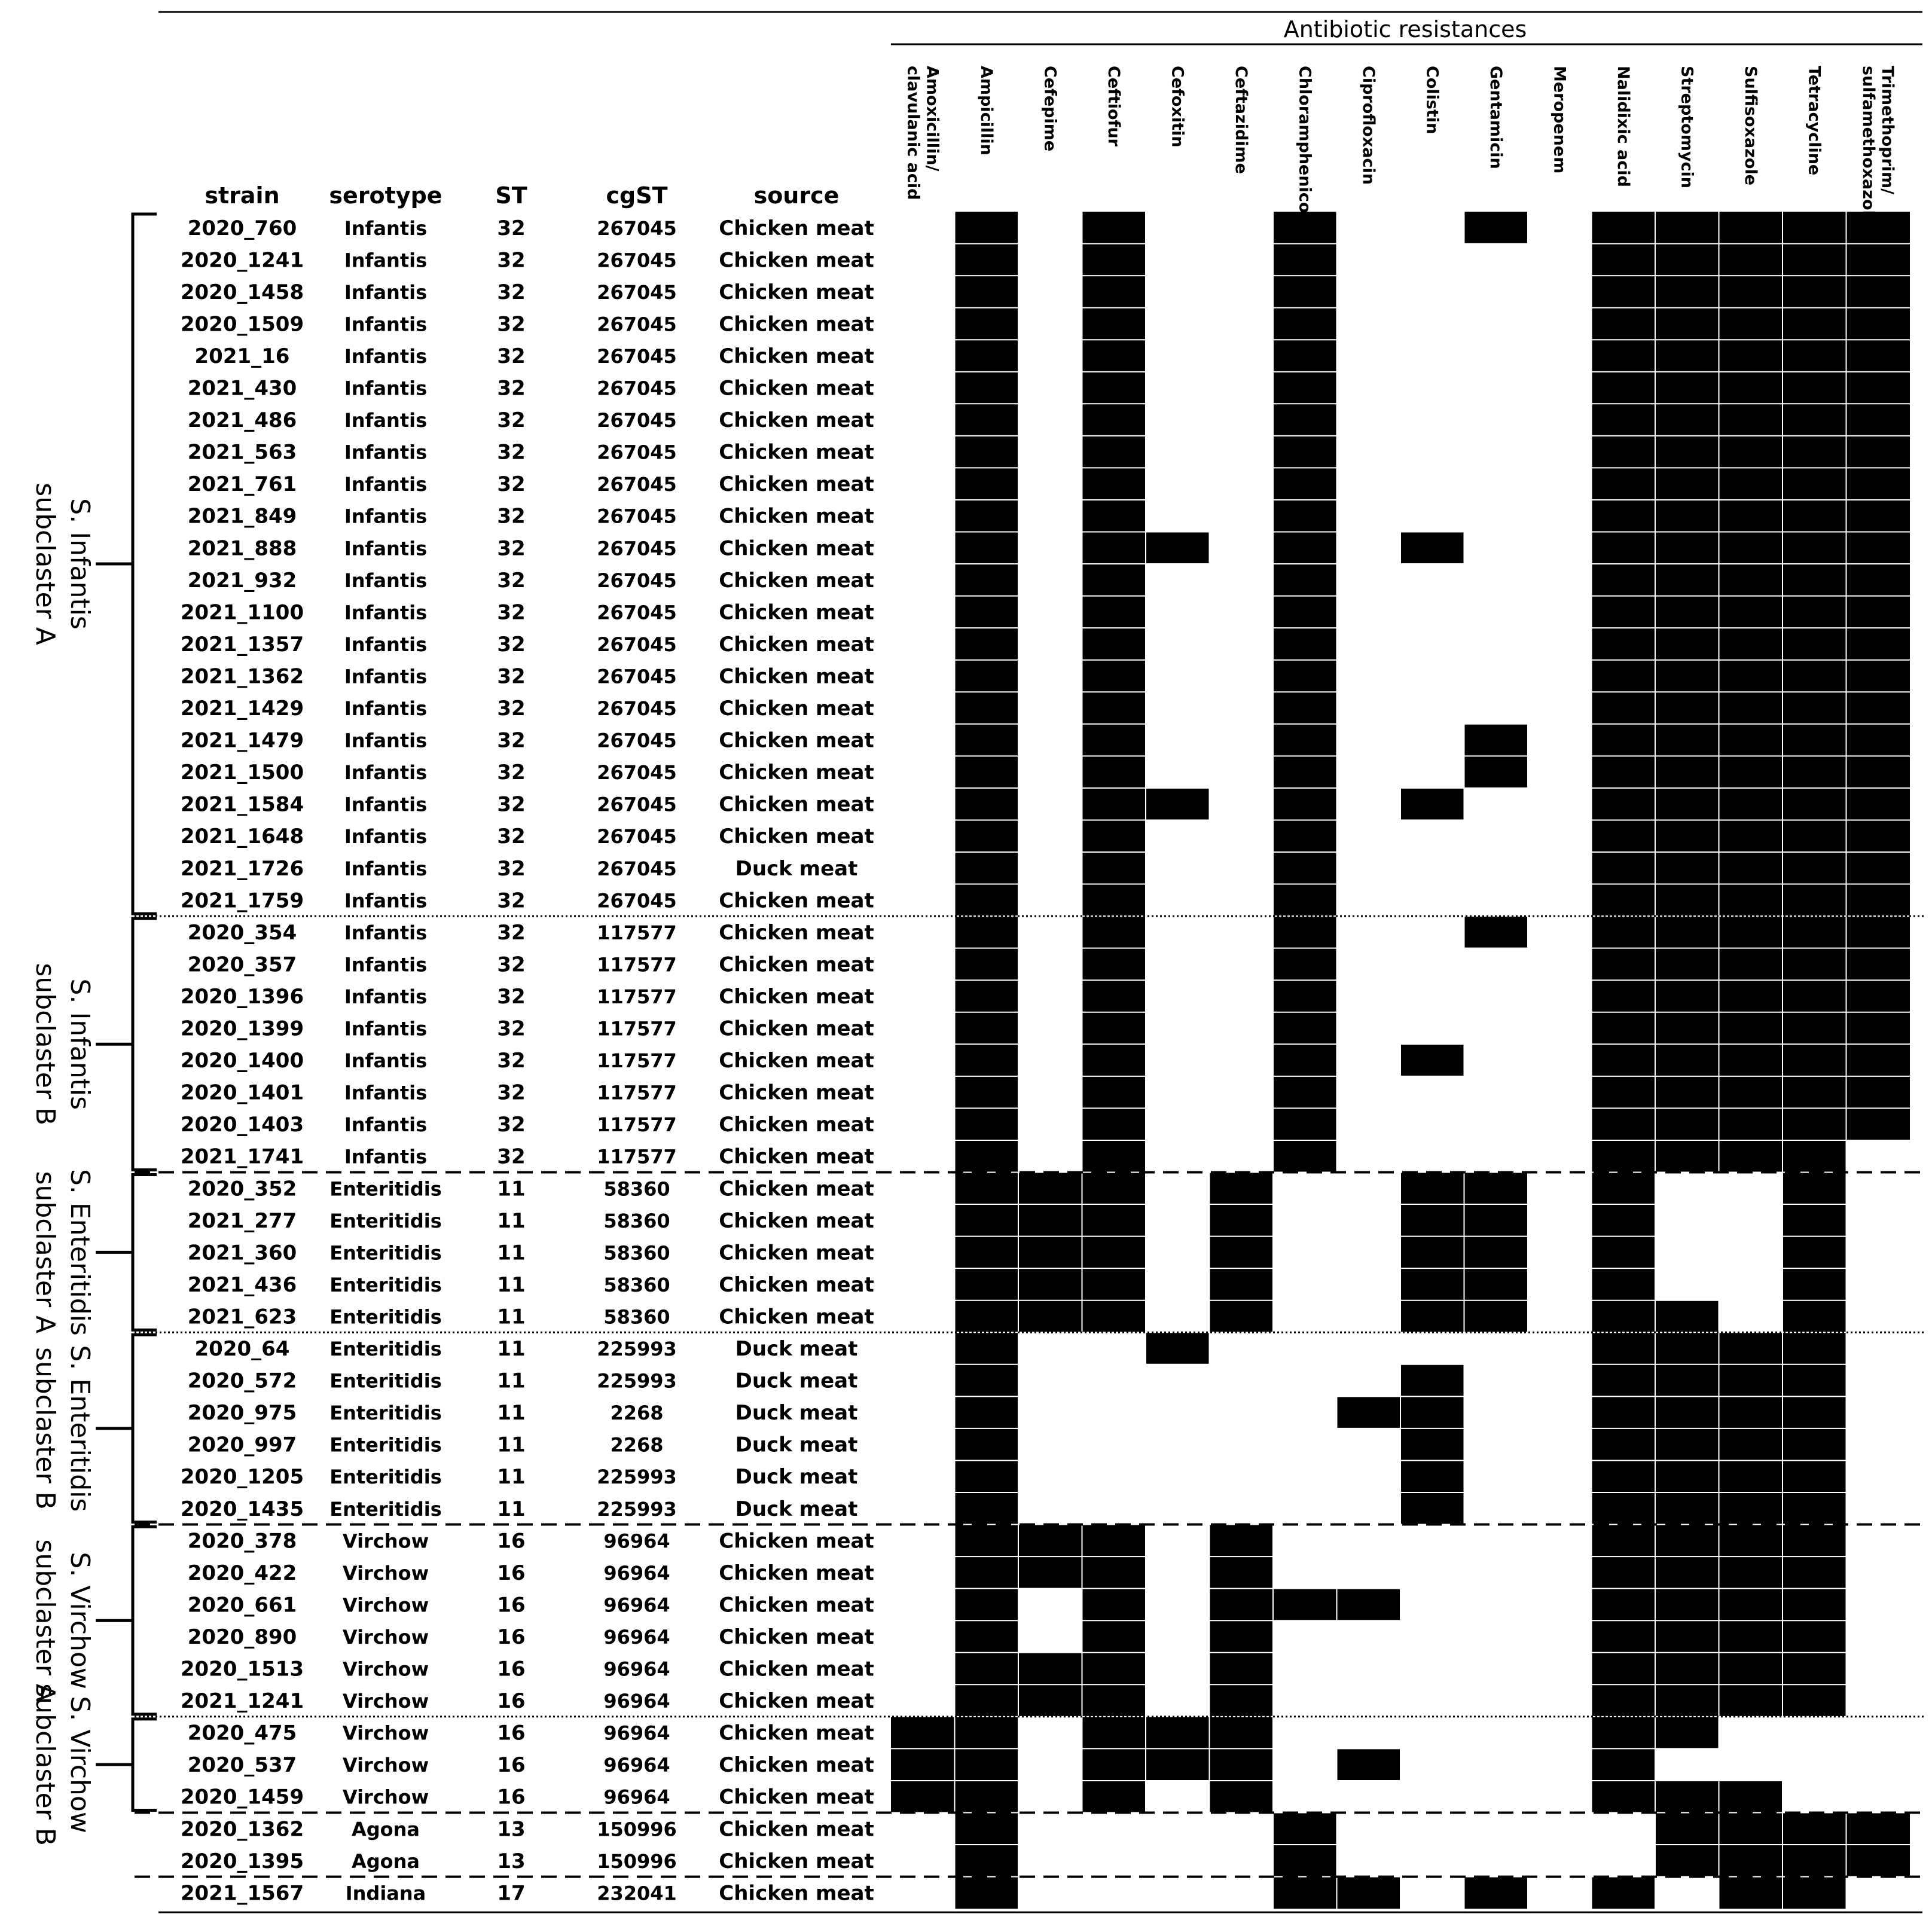 The height and width of the screenshot is (1917, 1932). What do you see at coordinates (511, 1317) in the screenshot?
I see `st-cell: 11` at bounding box center [511, 1317].